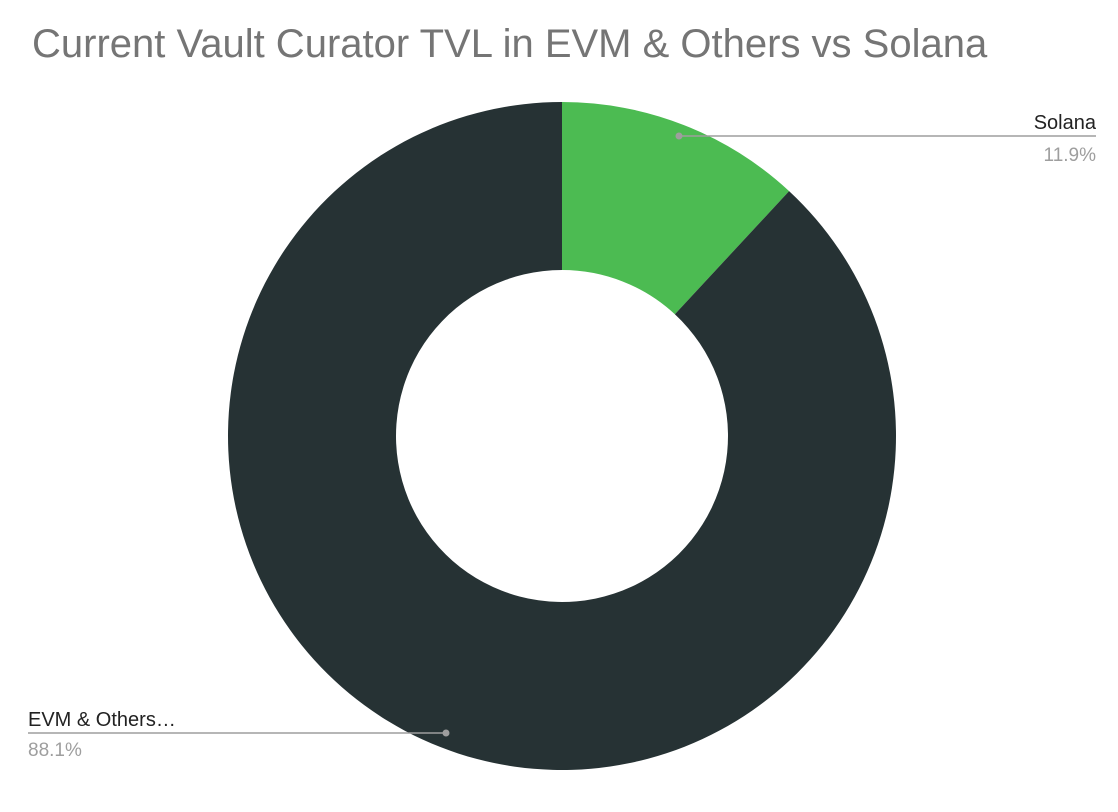 Image resolution: width=1118 pixels, height=812 pixels. What do you see at coordinates (55, 750) in the screenshot?
I see `slice-percent-label: 88.1%` at bounding box center [55, 750].